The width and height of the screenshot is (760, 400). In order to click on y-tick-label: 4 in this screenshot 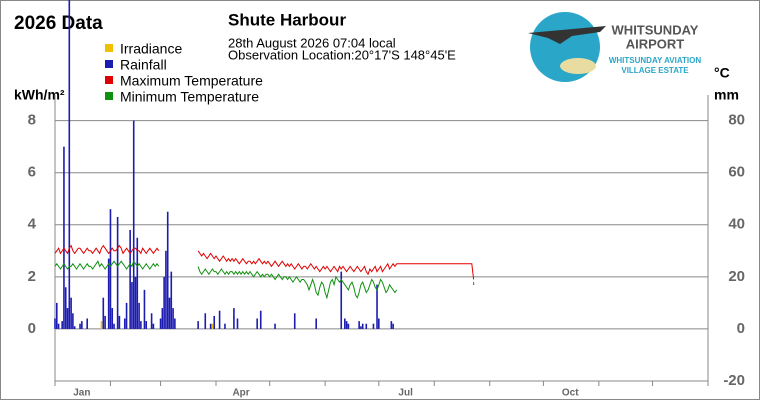, I will do `click(32, 224)`.